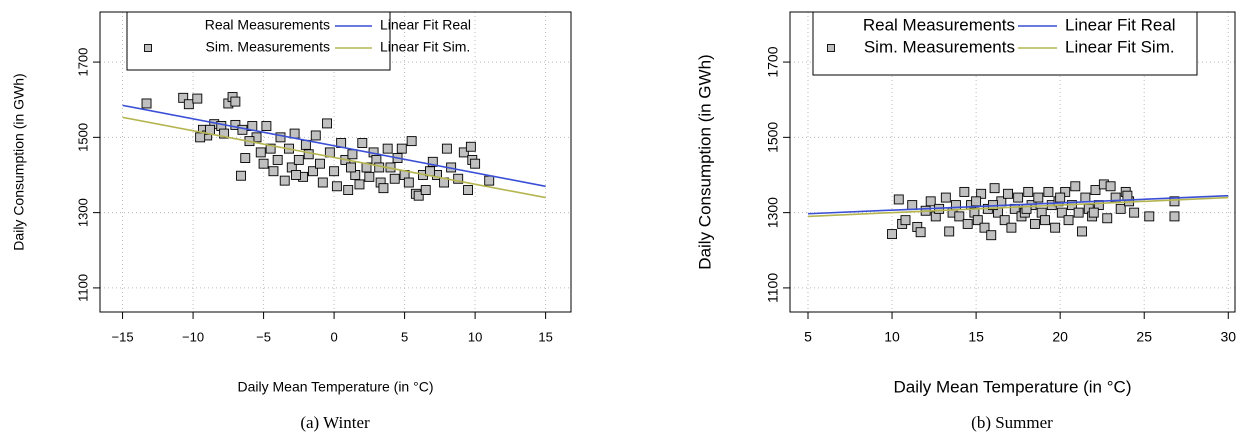 The height and width of the screenshot is (437, 1243). What do you see at coordinates (976, 337) in the screenshot?
I see `x-tick-label: 15` at bounding box center [976, 337].